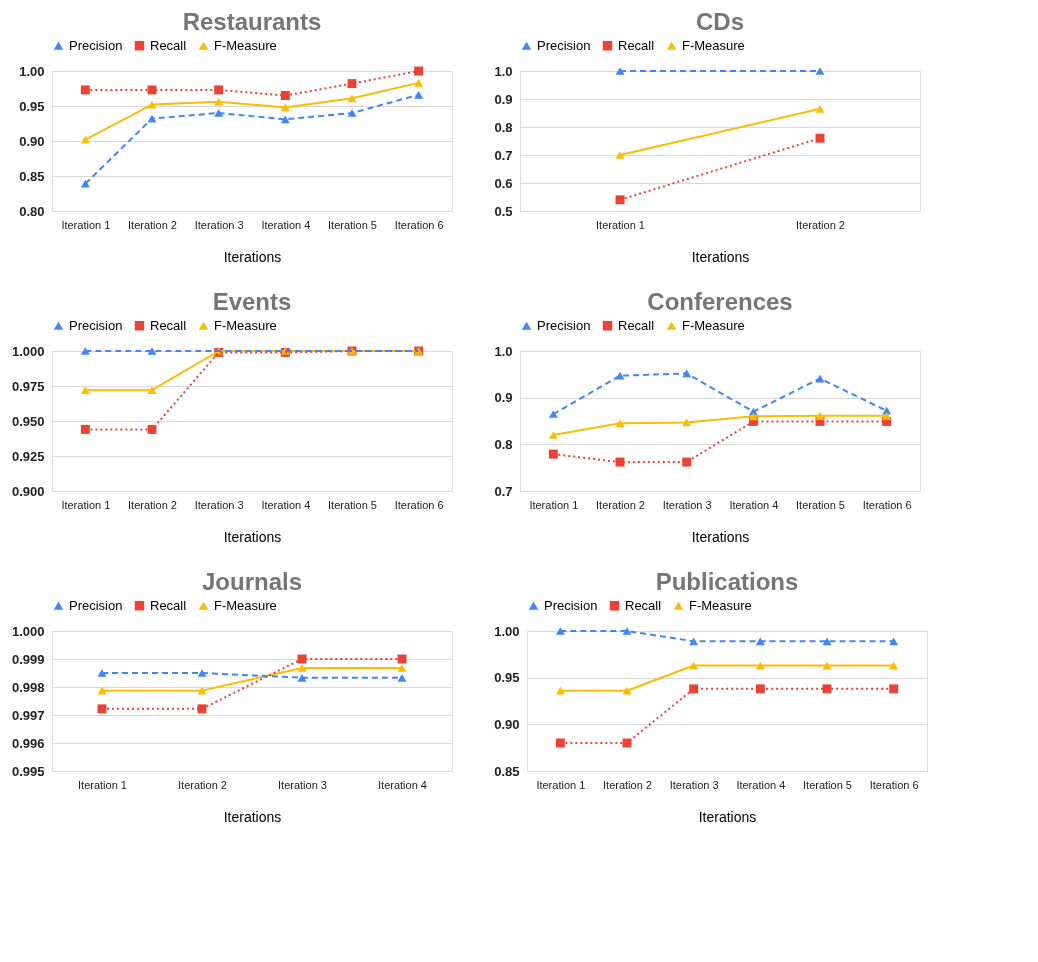  What do you see at coordinates (720, 21) in the screenshot?
I see `chart-title: CDs` at bounding box center [720, 21].